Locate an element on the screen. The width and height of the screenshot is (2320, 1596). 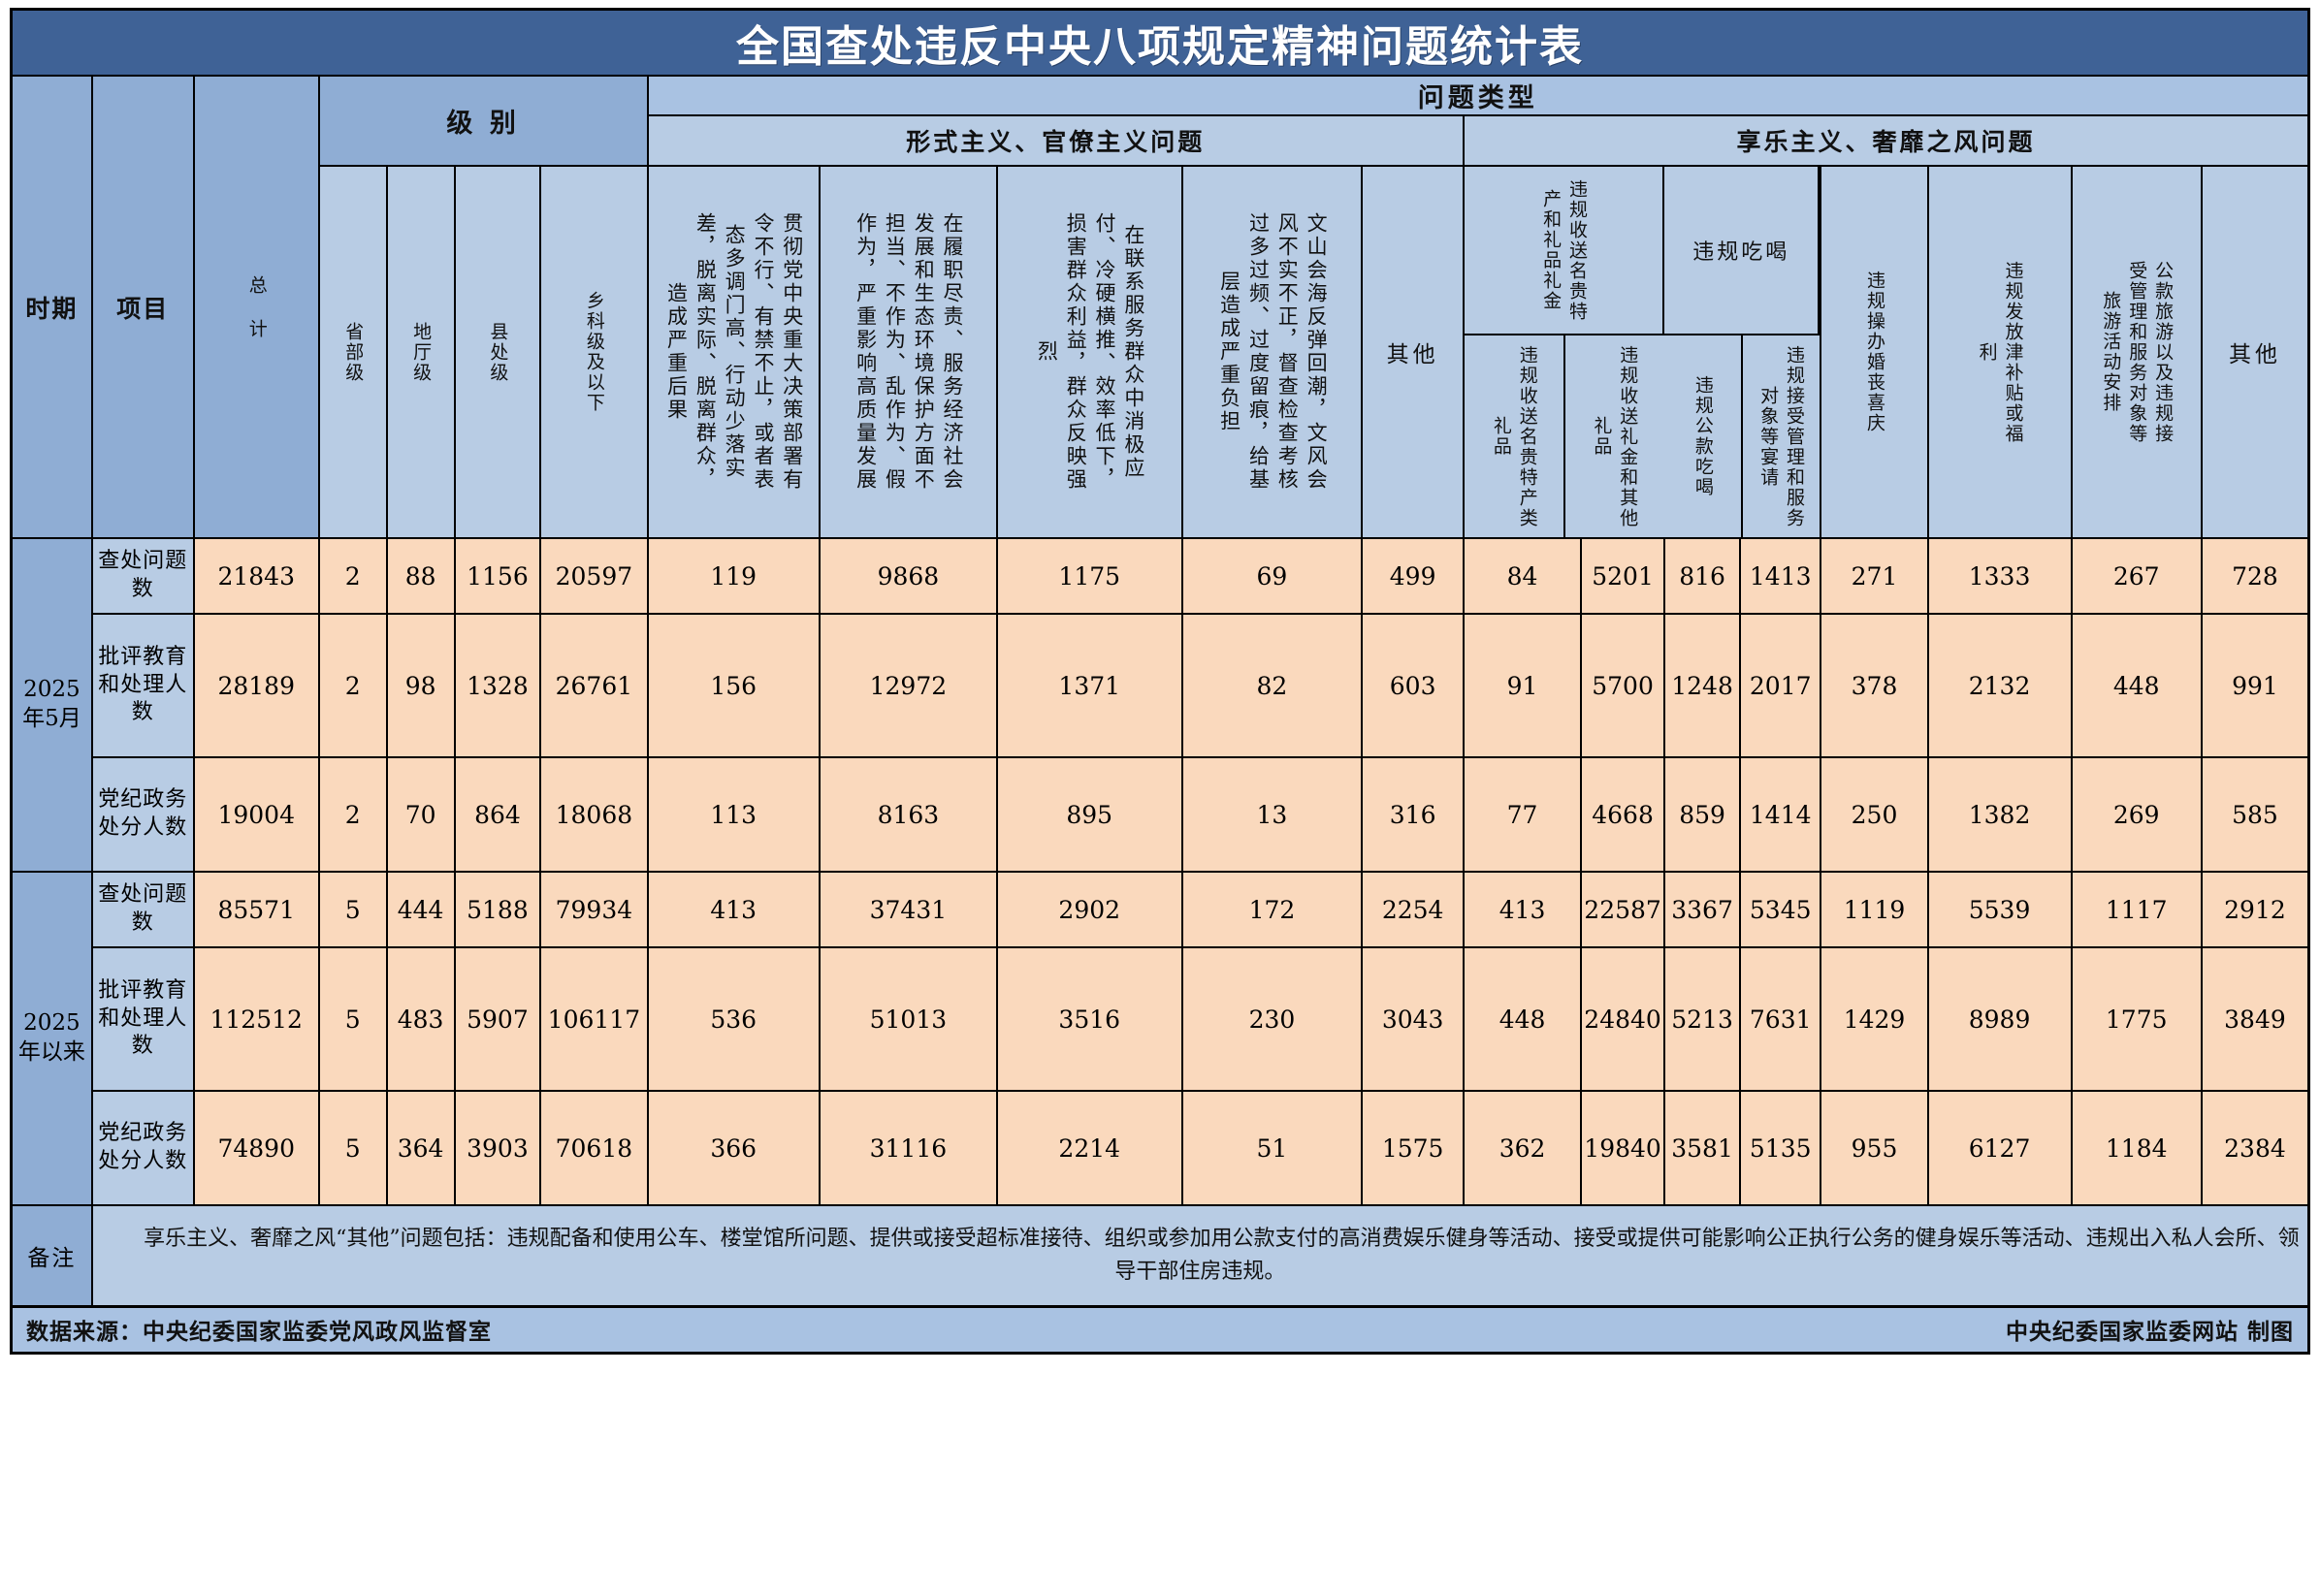
cell-total: 85571 is located at coordinates (256, 909).